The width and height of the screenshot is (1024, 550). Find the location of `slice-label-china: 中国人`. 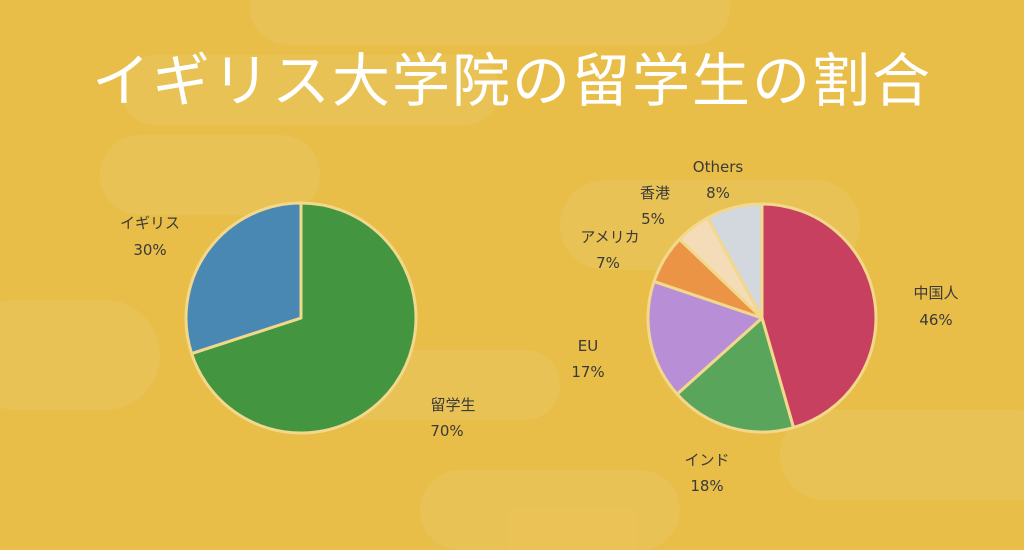

slice-label-china: 中国人 is located at coordinates (935, 293).